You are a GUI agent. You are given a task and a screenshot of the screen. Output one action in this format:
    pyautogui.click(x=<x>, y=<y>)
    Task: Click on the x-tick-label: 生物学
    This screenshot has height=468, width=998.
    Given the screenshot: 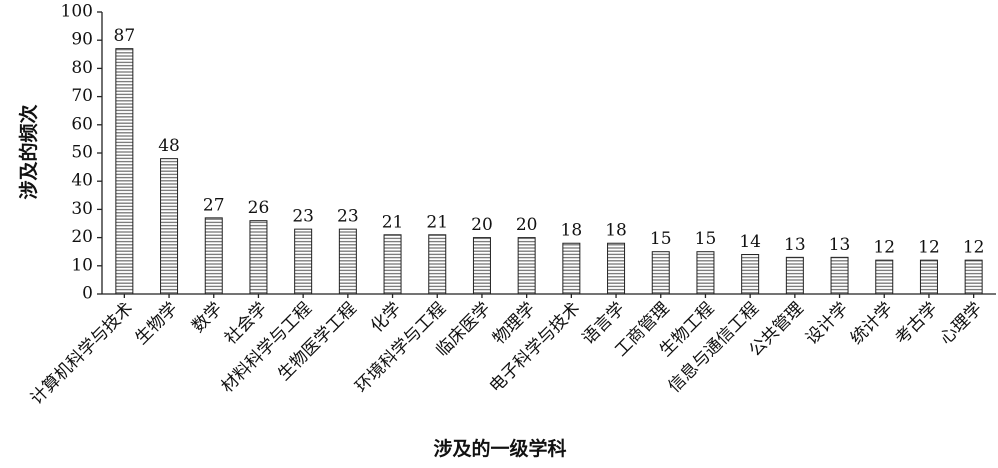 What is the action you would take?
    pyautogui.click(x=157, y=324)
    